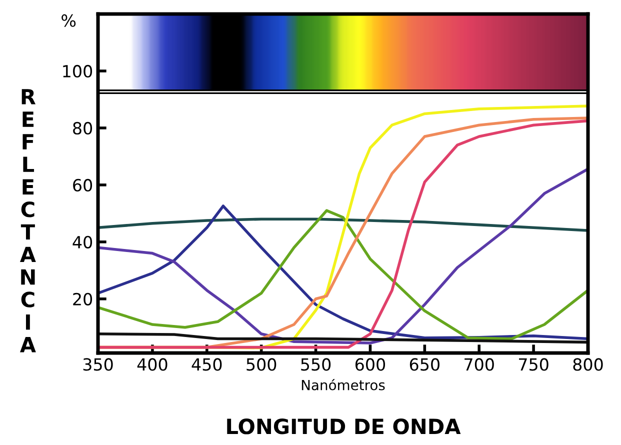 This screenshot has height=445, width=621. Describe the element at coordinates (344, 426) in the screenshot. I see `text: LONGITUD DE ONDA` at that location.